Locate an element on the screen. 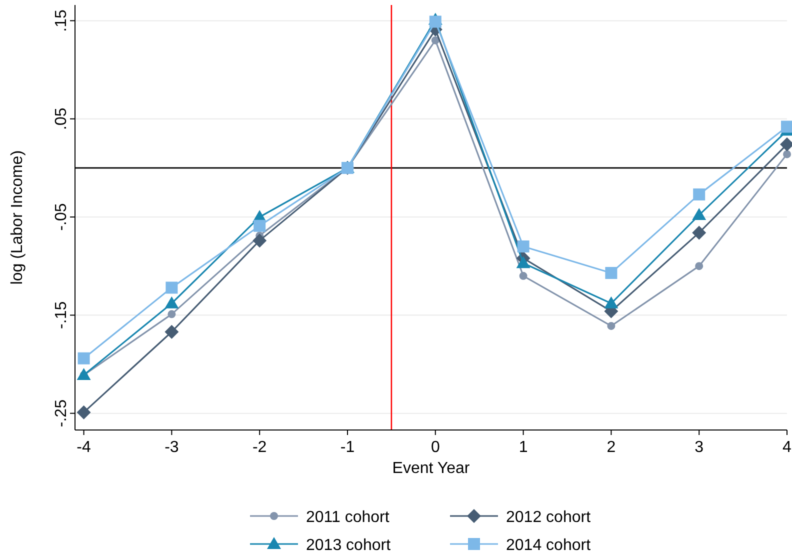 Image resolution: width=792 pixels, height=558 pixels. legend-label: 2013 cohort is located at coordinates (349, 545).